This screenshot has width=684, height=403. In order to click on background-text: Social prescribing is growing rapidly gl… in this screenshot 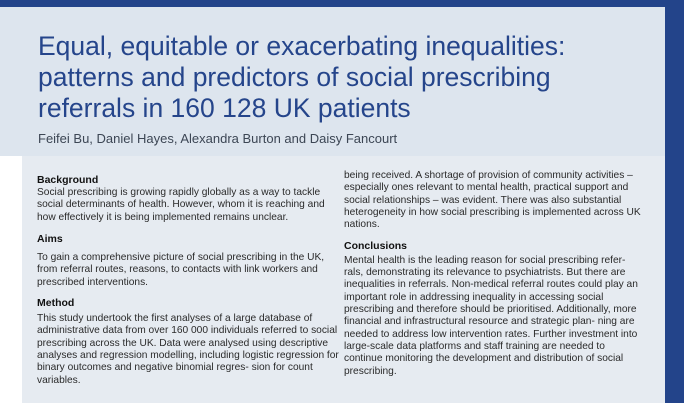, I will do `click(181, 205)`.